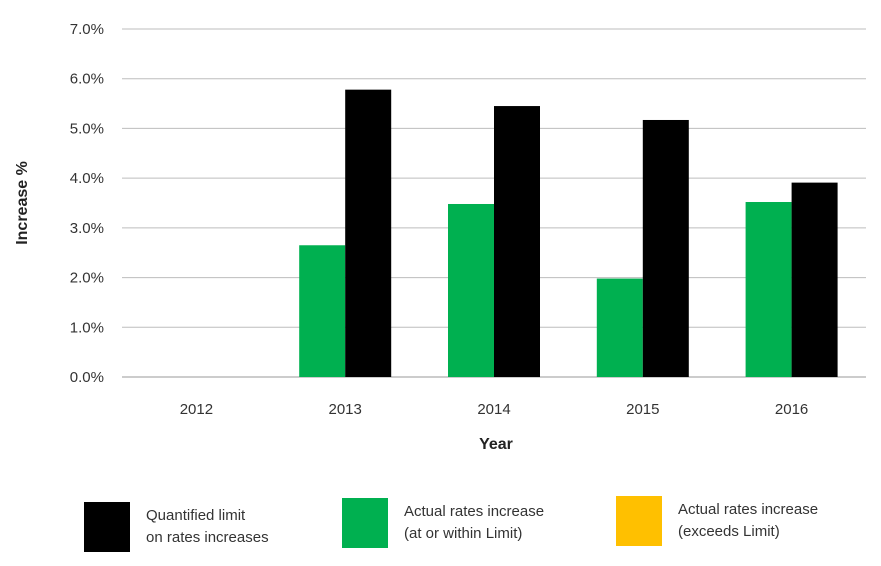 Image resolution: width=881 pixels, height=566 pixels. What do you see at coordinates (768, 289) in the screenshot?
I see `bar-2016-actual` at bounding box center [768, 289].